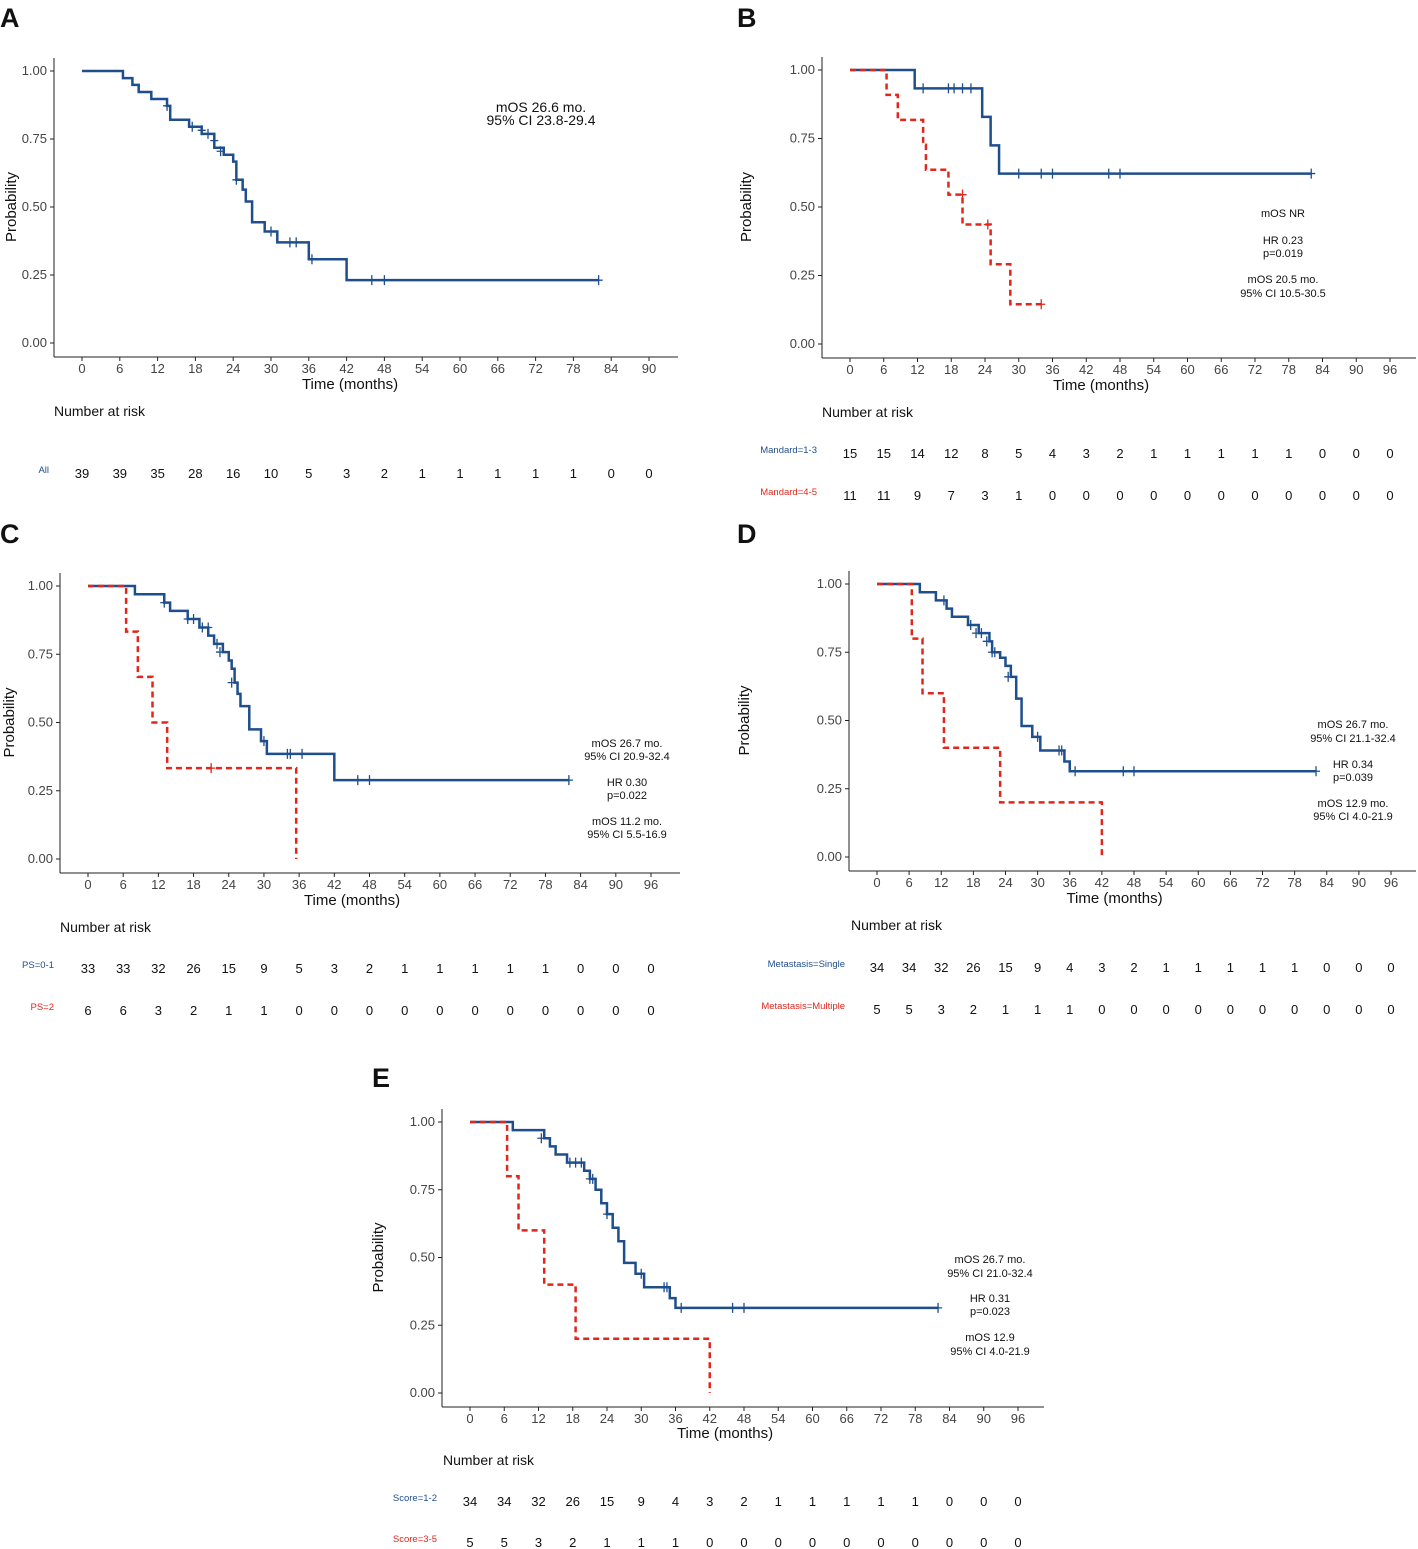  What do you see at coordinates (1283, 241) in the screenshot?
I see `annotation-b: HR 0.23` at bounding box center [1283, 241].